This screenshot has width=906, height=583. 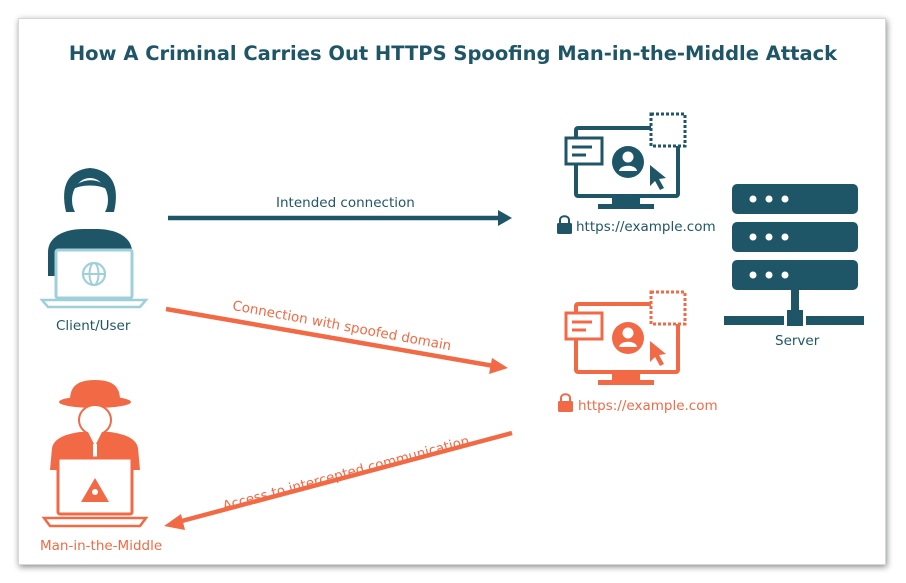 What do you see at coordinates (95, 454) in the screenshot?
I see `attacker-icon` at bounding box center [95, 454].